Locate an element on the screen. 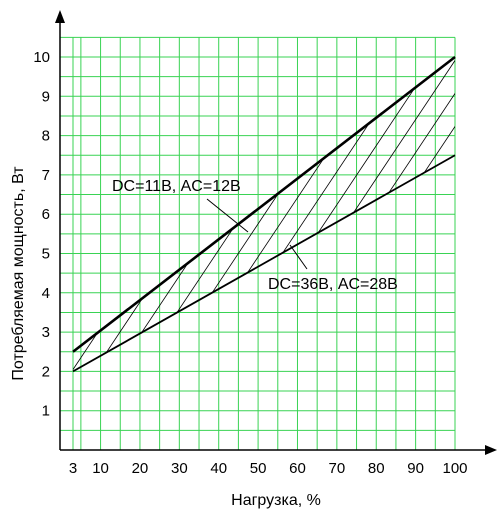 The image size is (499, 511). x-tick-label: 80 is located at coordinates (376, 468).